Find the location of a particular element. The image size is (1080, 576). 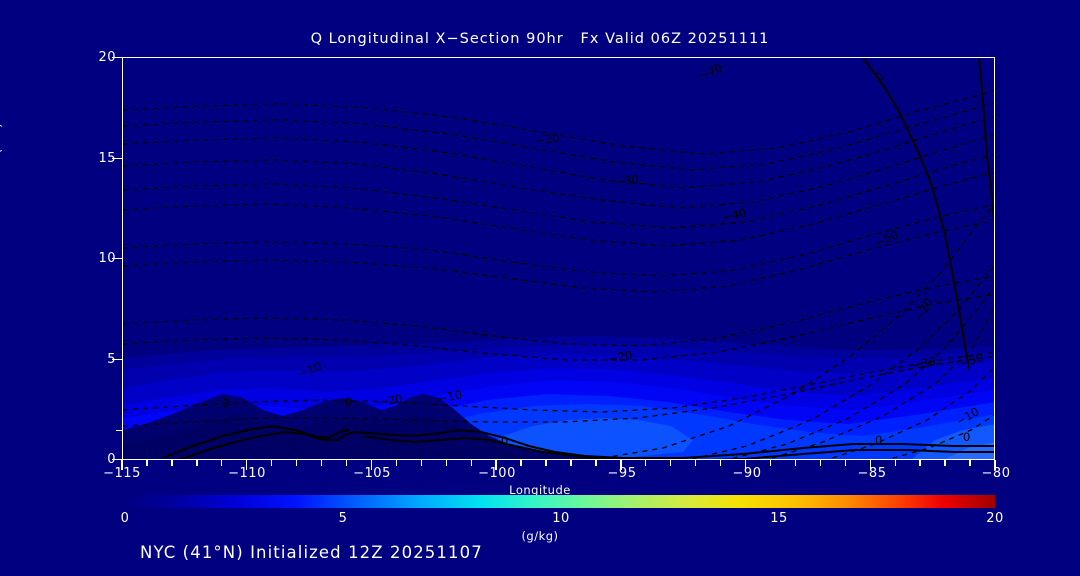

y-tick-5: 5 is located at coordinates (99, 359).